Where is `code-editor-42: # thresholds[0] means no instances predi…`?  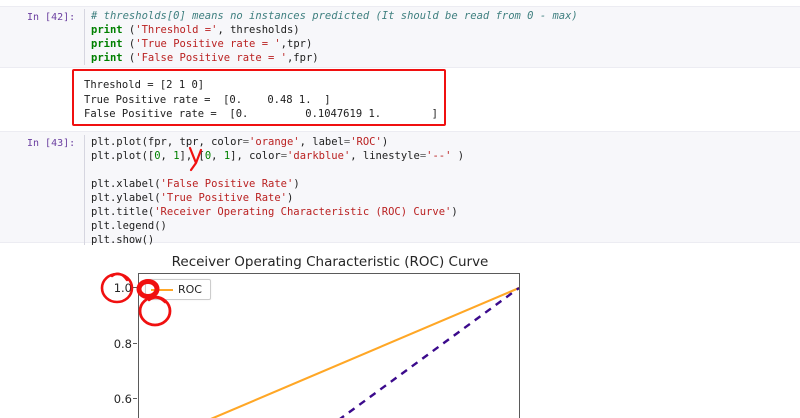
code-editor-42: # thresholds[0] means no instances predi… is located at coordinates (404, 37).